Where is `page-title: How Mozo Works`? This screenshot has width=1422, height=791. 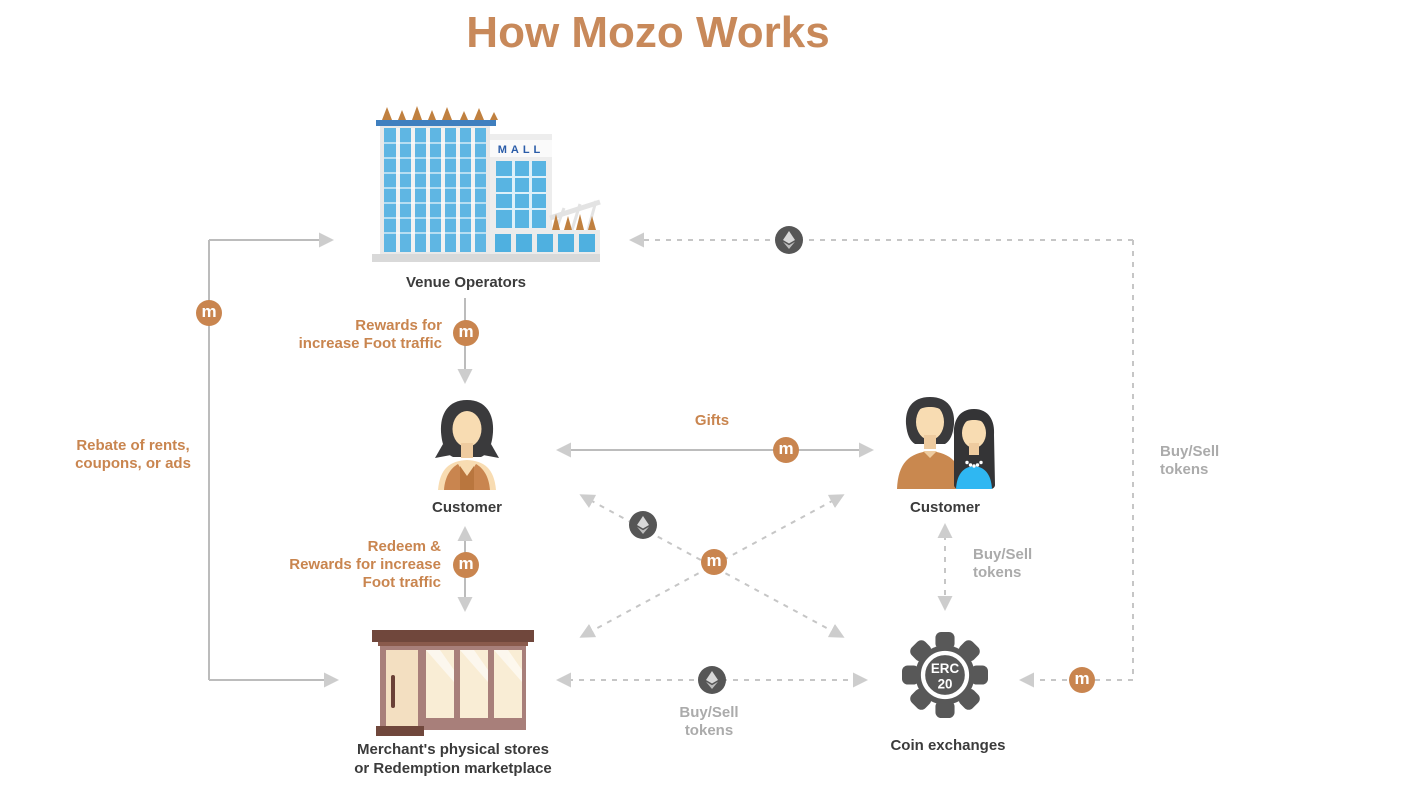 page-title: How Mozo Works is located at coordinates (648, 32).